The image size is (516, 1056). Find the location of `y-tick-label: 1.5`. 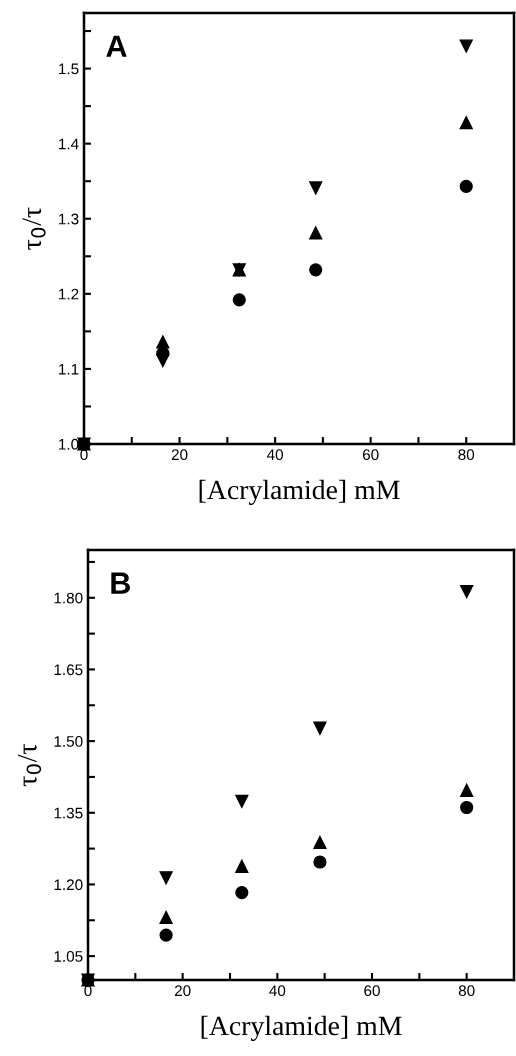

y-tick-label: 1.5 is located at coordinates (69, 69).